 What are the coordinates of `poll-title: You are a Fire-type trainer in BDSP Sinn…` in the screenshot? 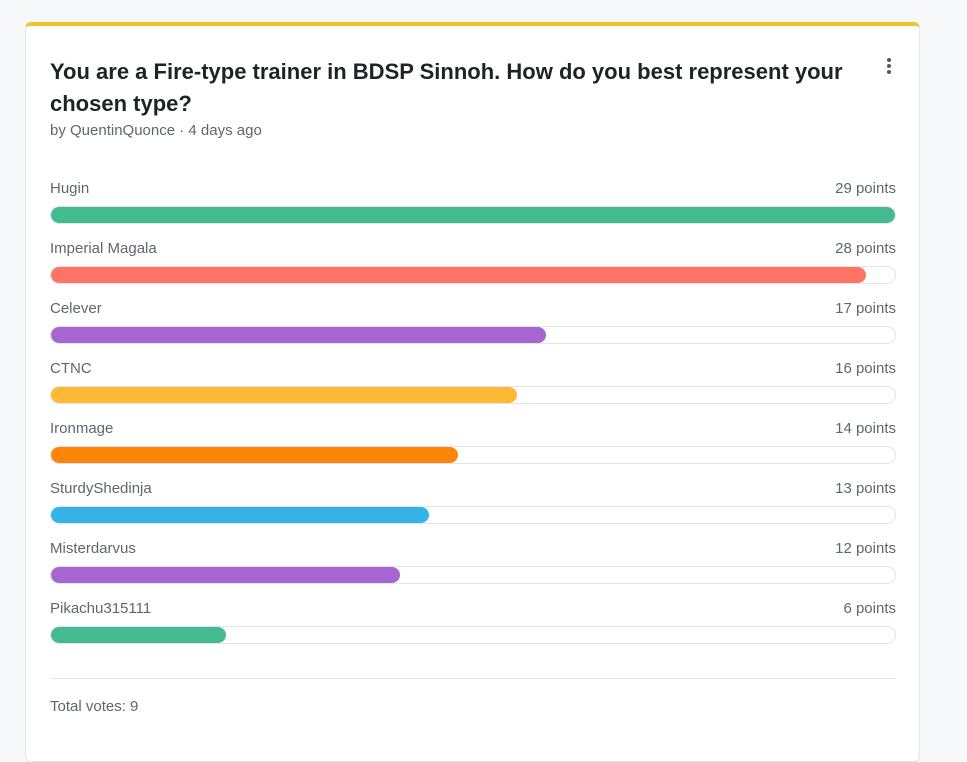 It's located at (446, 87).